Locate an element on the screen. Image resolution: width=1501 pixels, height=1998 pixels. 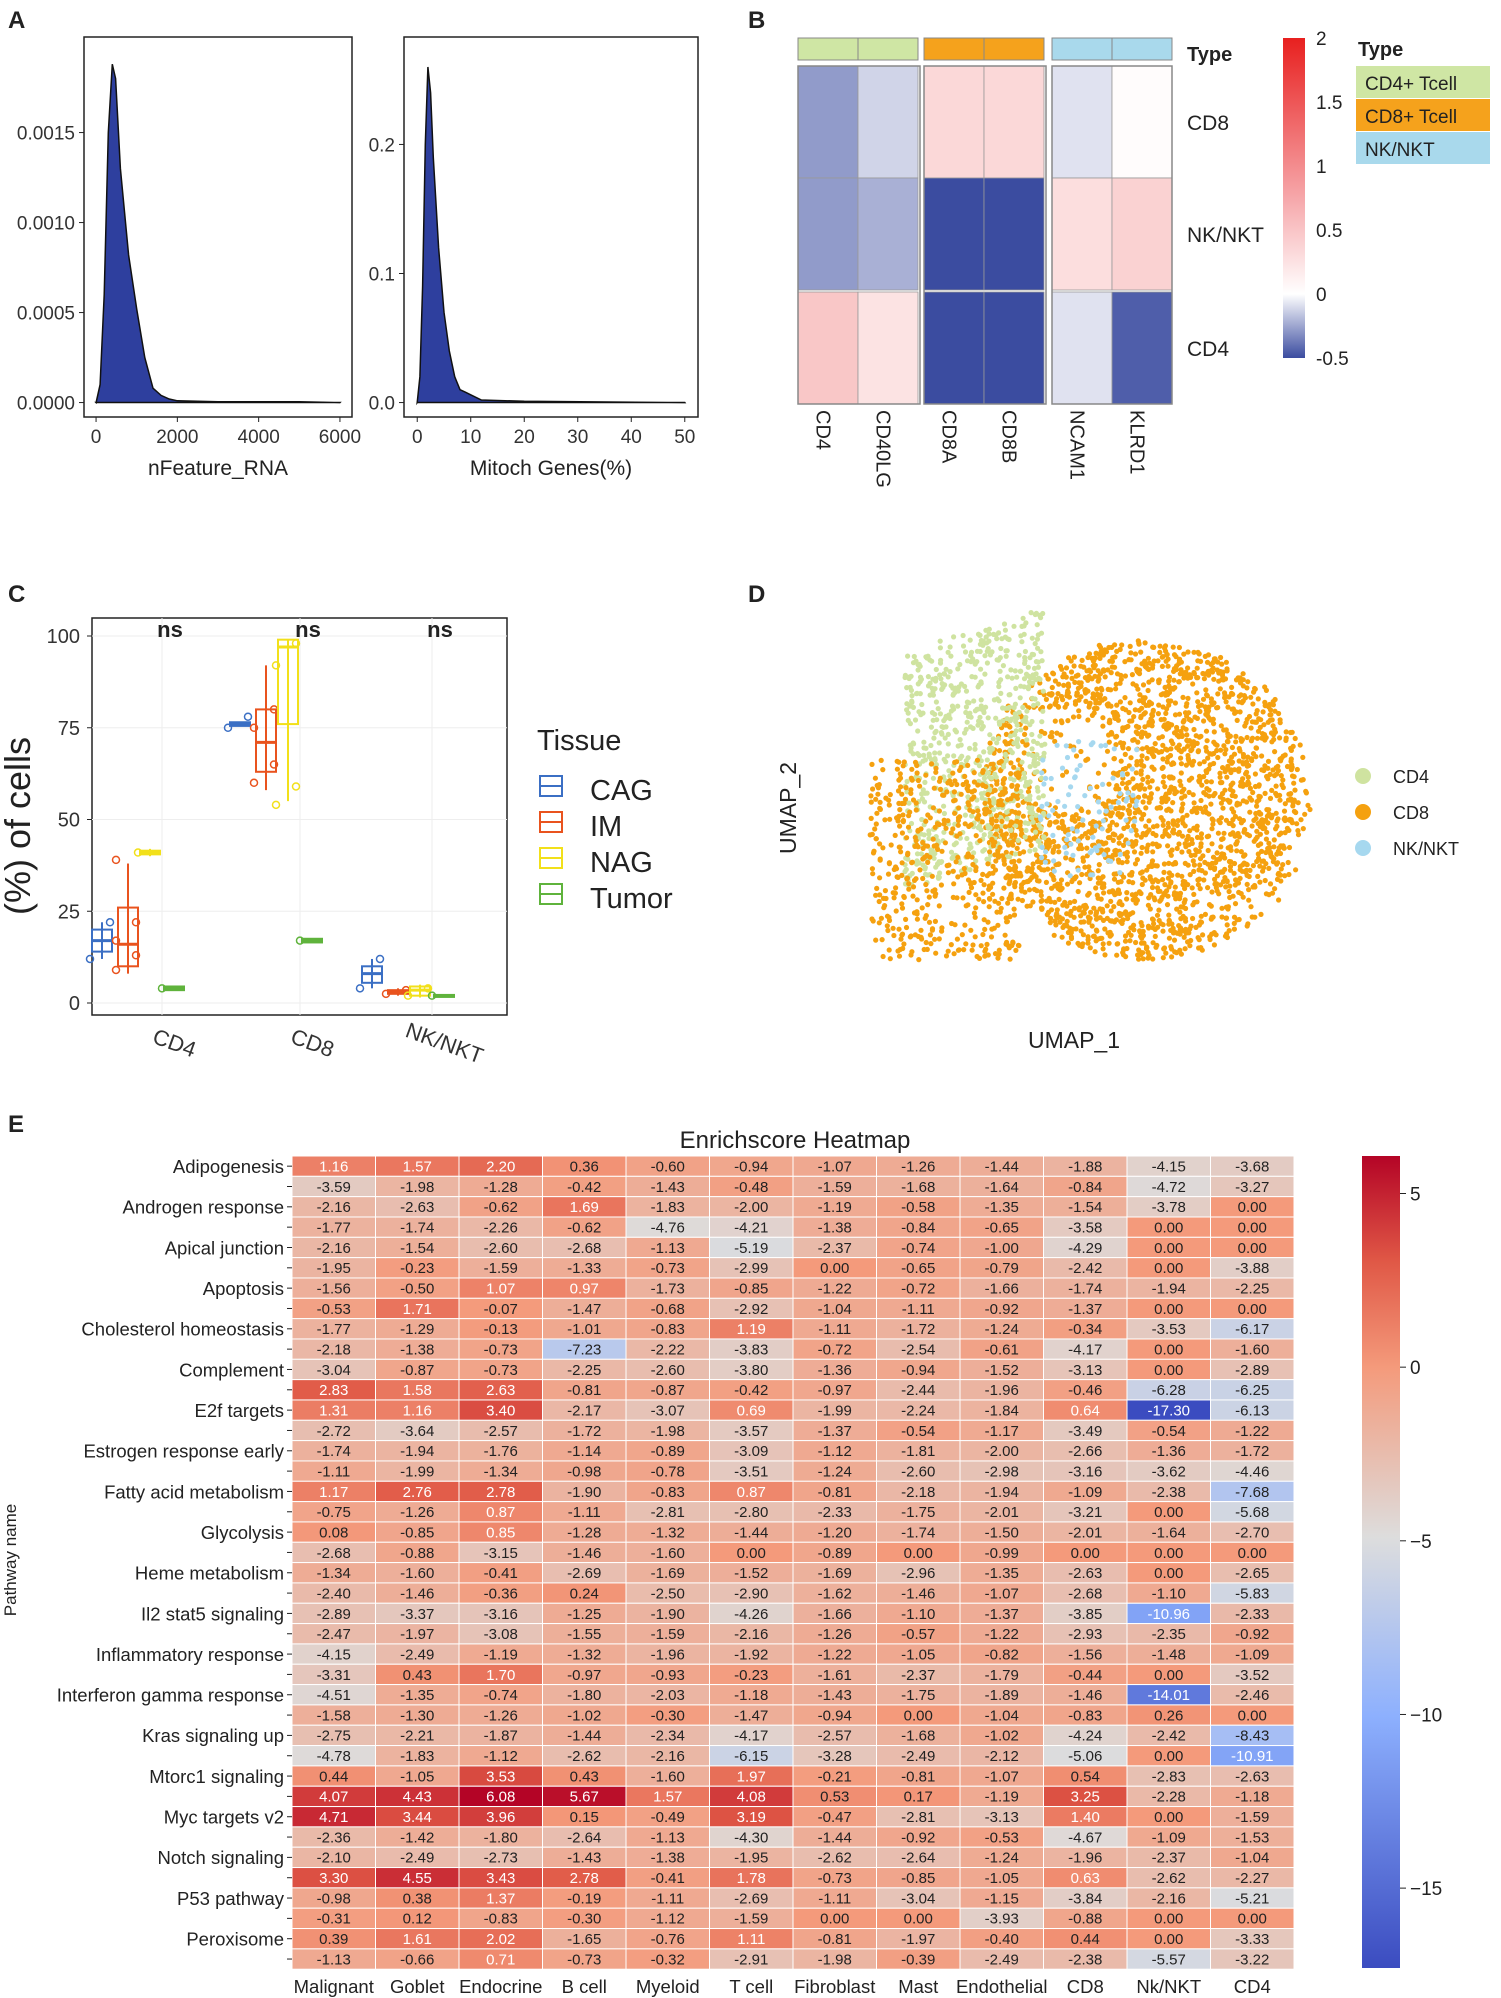
box is located at coordinates (288, 682).